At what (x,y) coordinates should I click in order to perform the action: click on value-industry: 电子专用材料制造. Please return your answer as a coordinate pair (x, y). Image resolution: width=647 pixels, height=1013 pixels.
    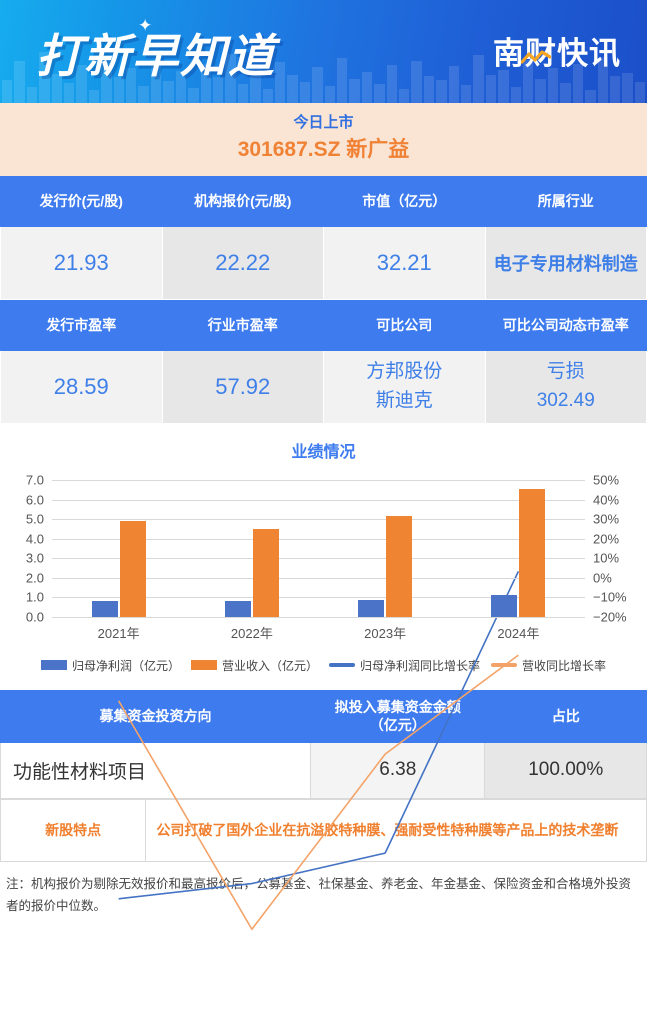
    Looking at the image, I should click on (565, 262).